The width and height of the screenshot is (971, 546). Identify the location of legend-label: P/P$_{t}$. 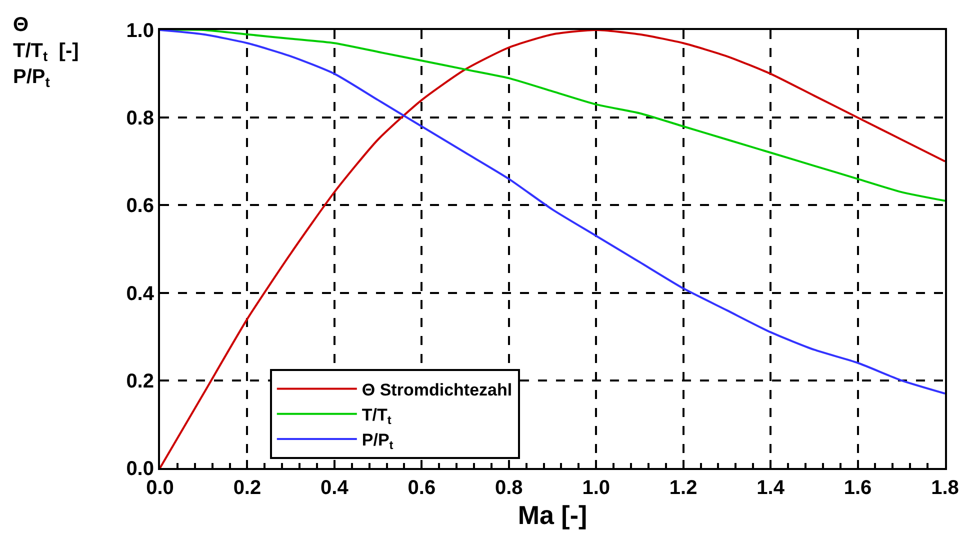
(378, 441).